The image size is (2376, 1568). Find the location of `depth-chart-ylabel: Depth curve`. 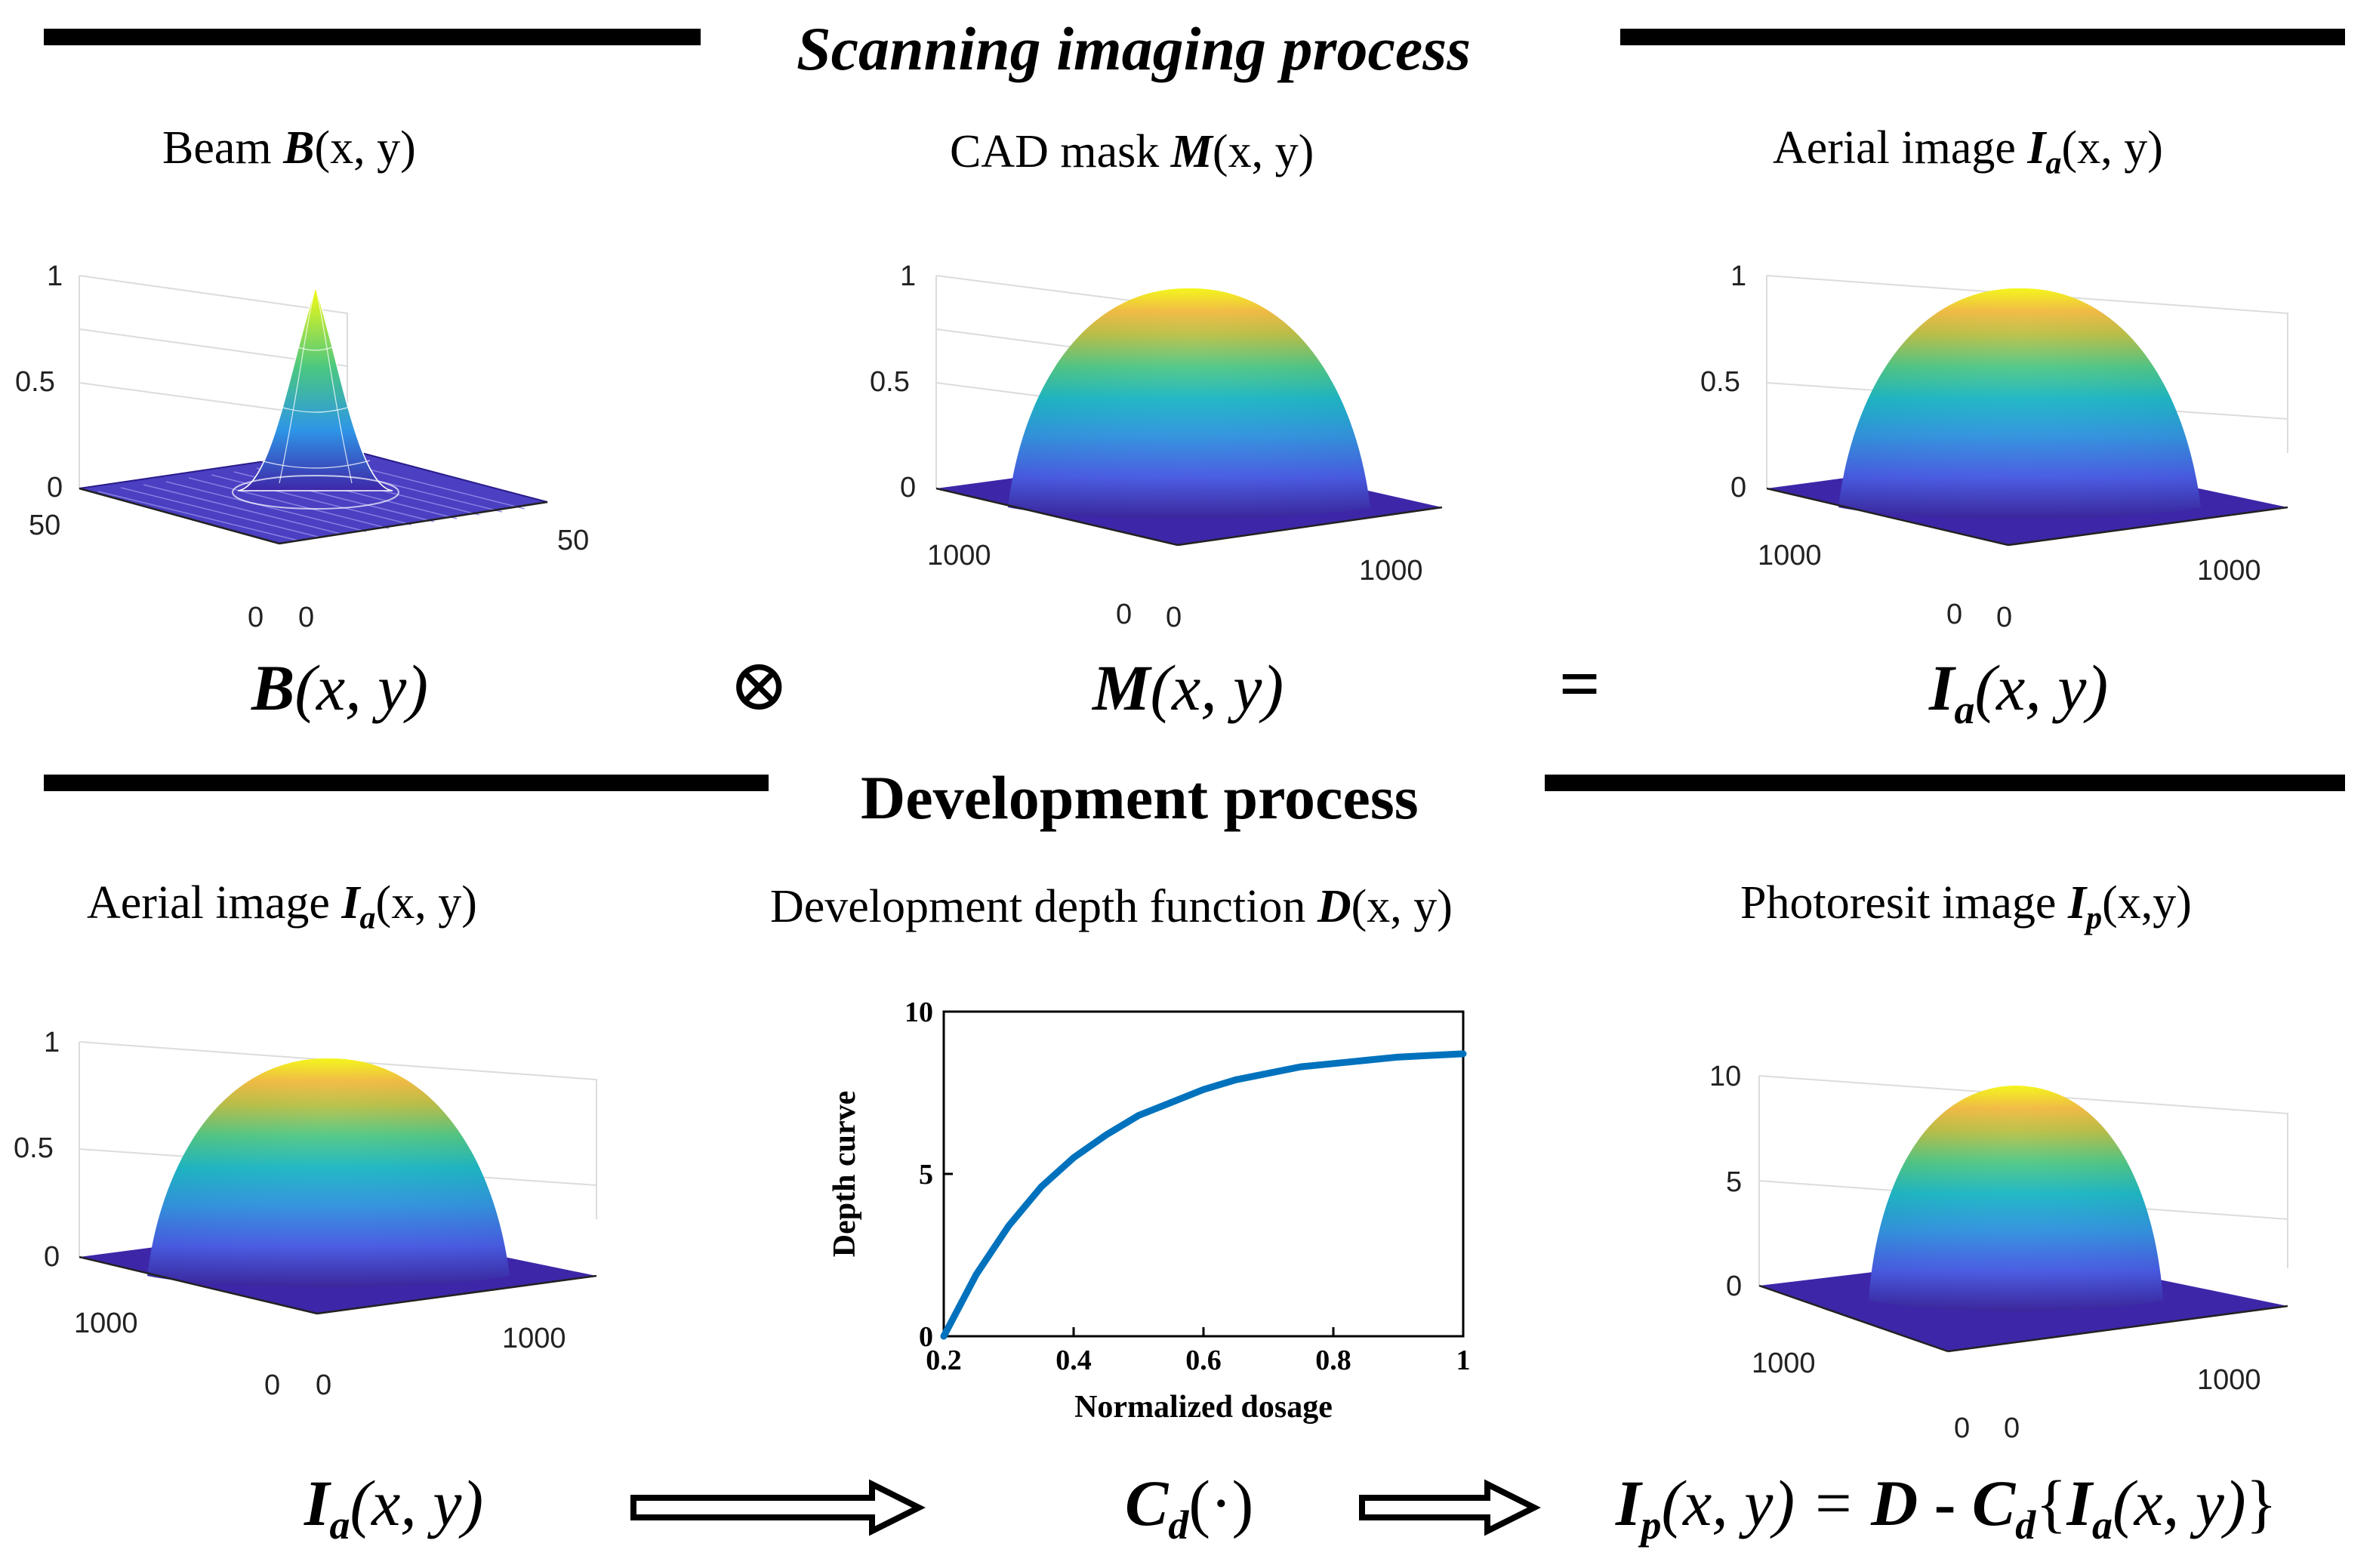

depth-chart-ylabel: Depth curve is located at coordinates (844, 1174).